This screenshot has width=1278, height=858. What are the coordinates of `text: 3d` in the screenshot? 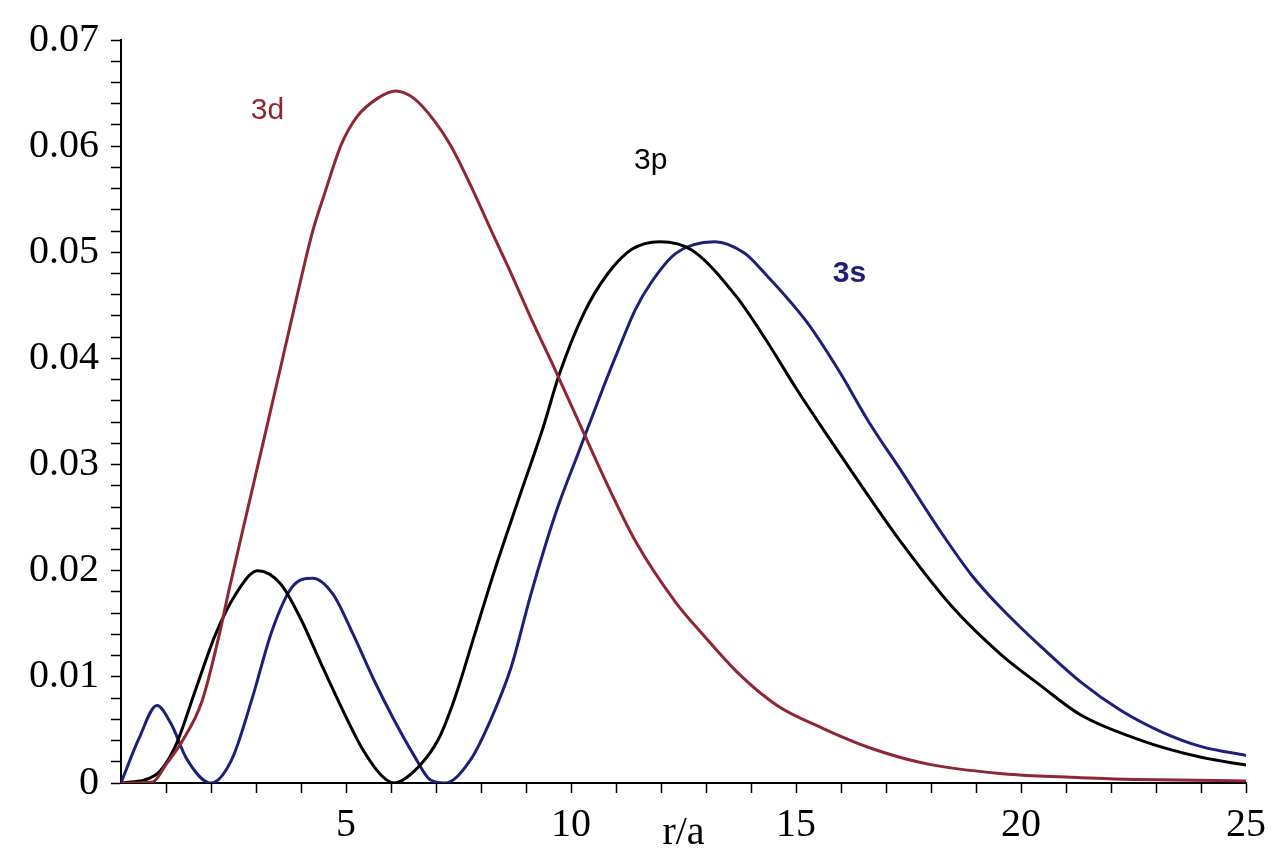 It's located at (267, 109).